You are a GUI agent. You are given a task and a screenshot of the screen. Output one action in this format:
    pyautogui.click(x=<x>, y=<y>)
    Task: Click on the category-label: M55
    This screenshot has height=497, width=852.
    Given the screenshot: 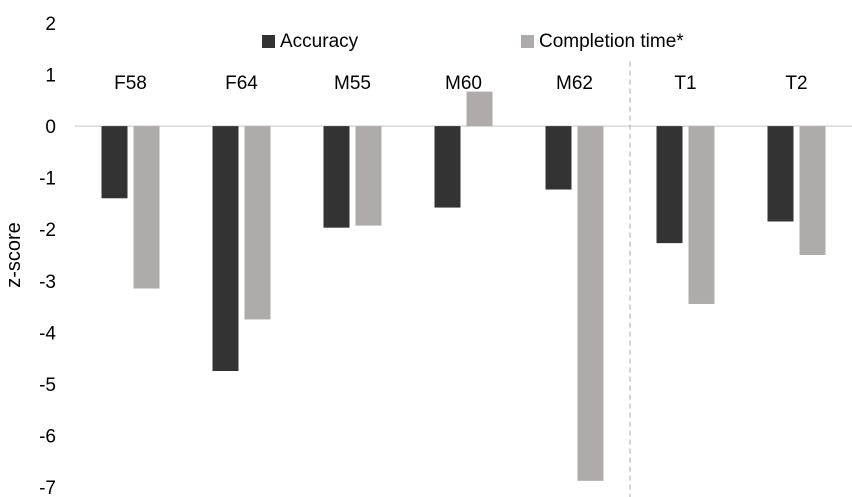 What is the action you would take?
    pyautogui.click(x=352, y=83)
    